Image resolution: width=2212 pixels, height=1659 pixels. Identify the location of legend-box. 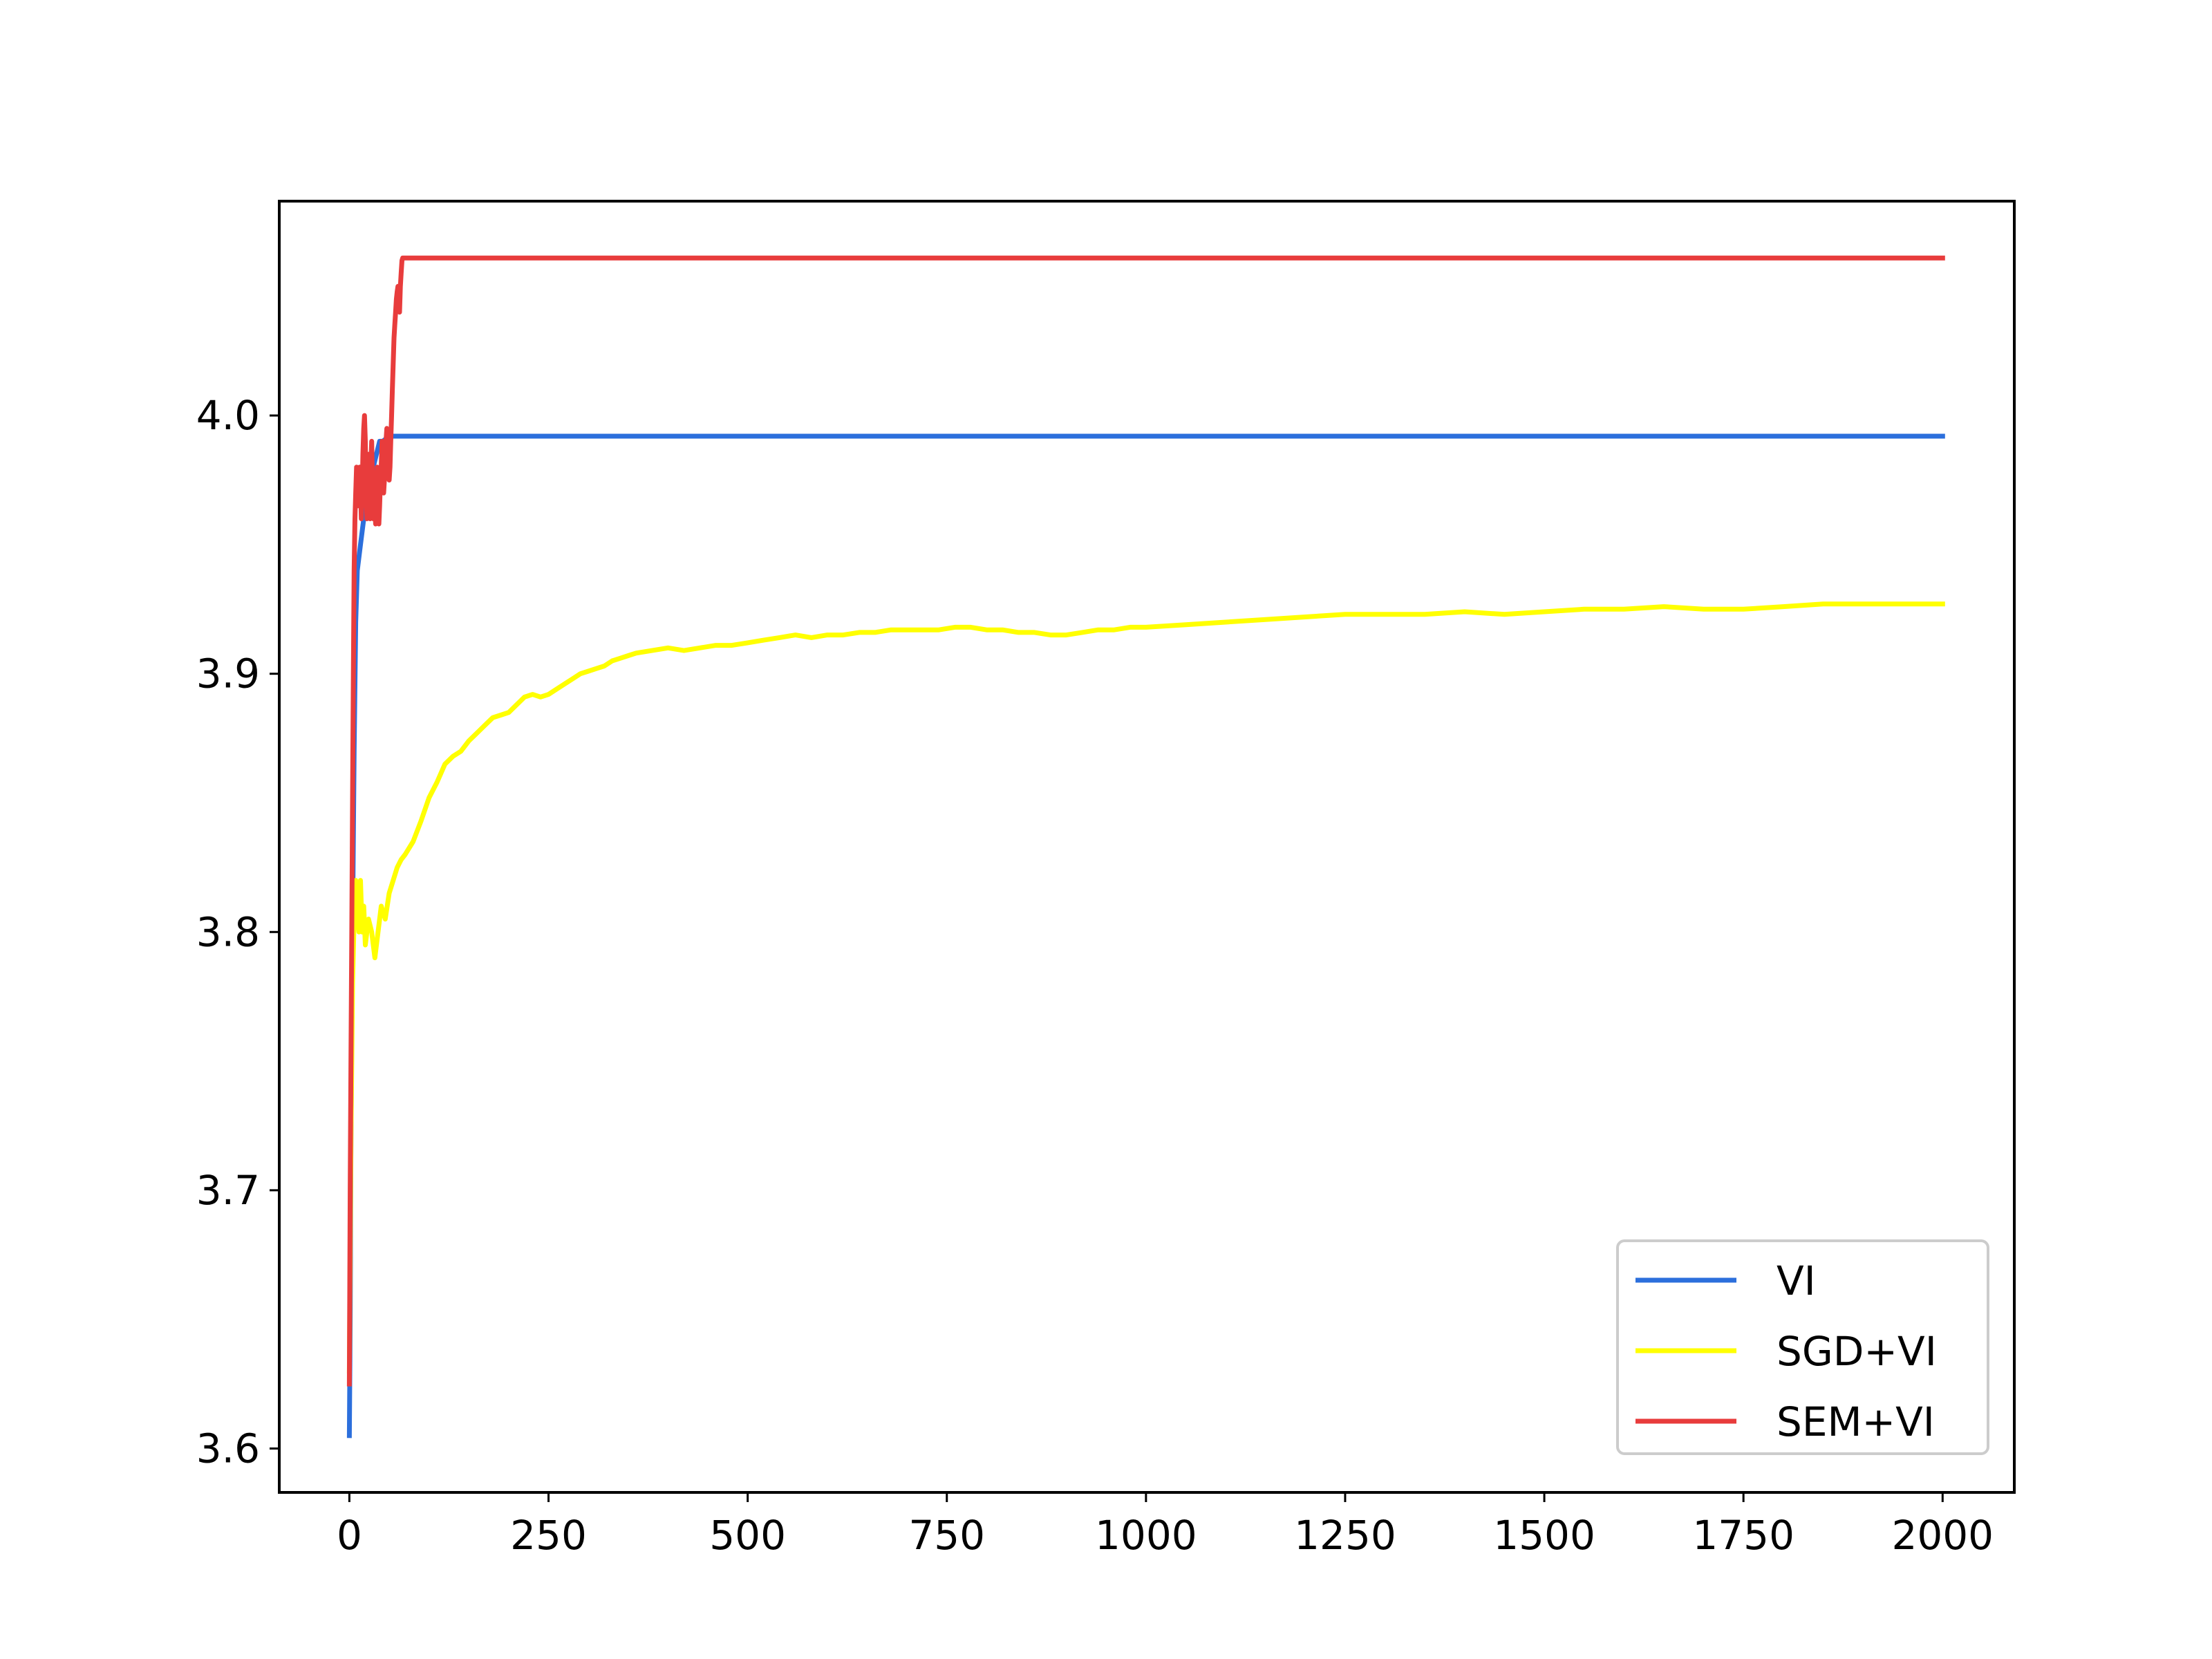
(1802, 1347).